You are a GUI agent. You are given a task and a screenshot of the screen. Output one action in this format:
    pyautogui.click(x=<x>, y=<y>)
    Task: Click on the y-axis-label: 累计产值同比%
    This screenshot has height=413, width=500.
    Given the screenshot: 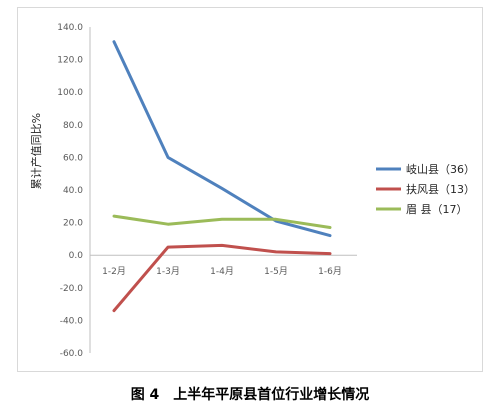 What is the action you would take?
    pyautogui.click(x=36, y=151)
    